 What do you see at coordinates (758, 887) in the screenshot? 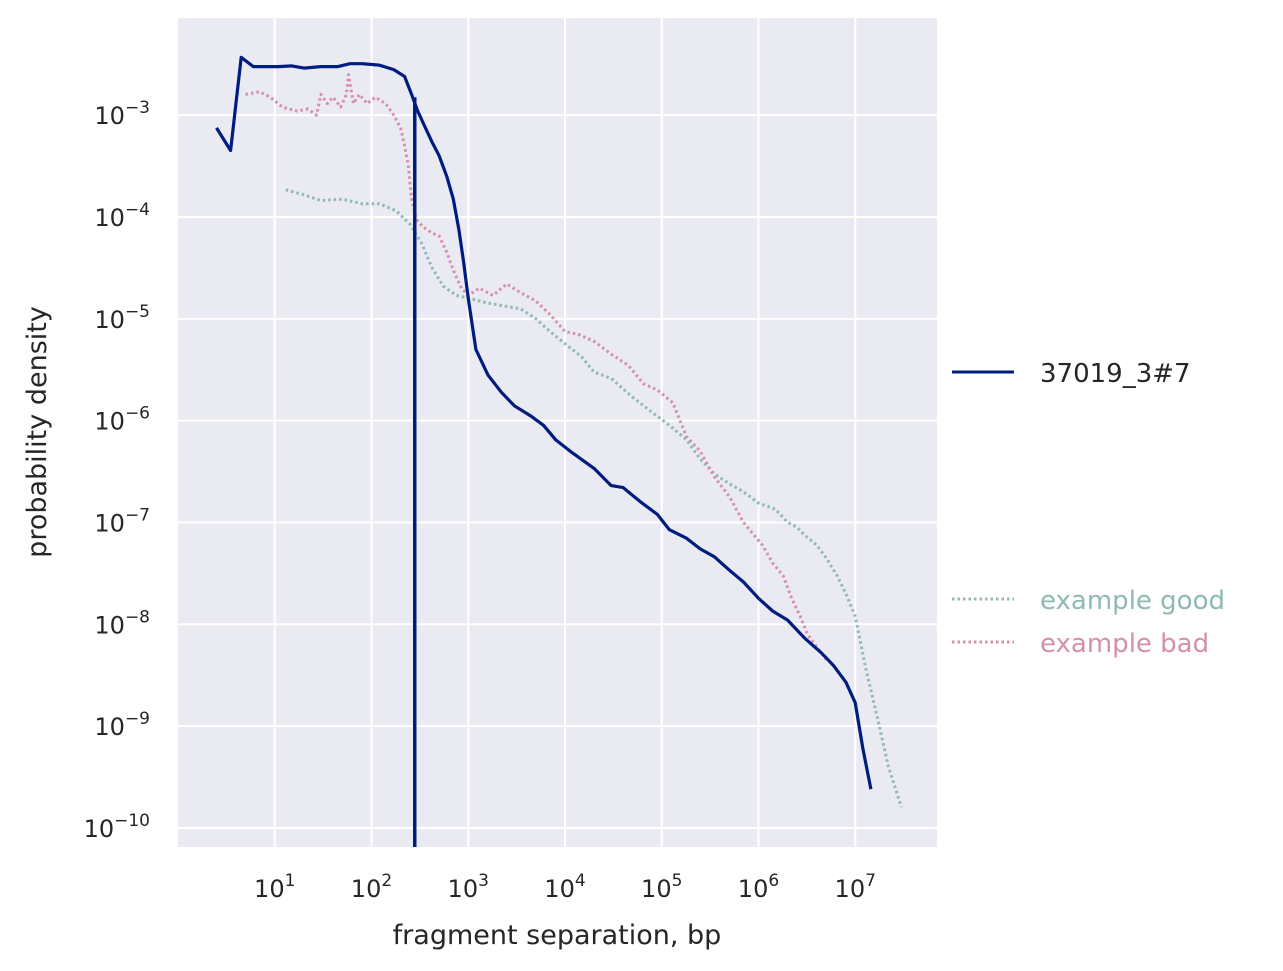
I see `x-tick-label-6: 10⁶` at bounding box center [758, 887].